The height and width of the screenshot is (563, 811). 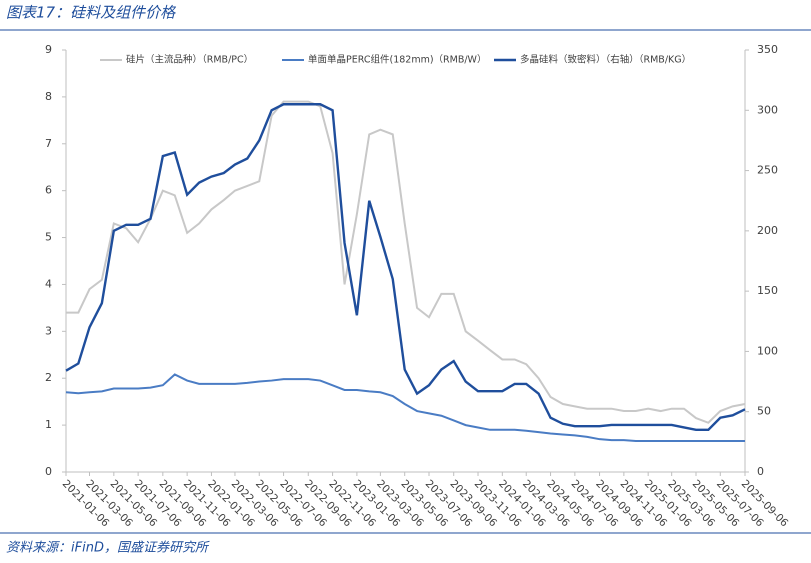 I want to click on y2-tick-label: 200, so click(x=767, y=230).